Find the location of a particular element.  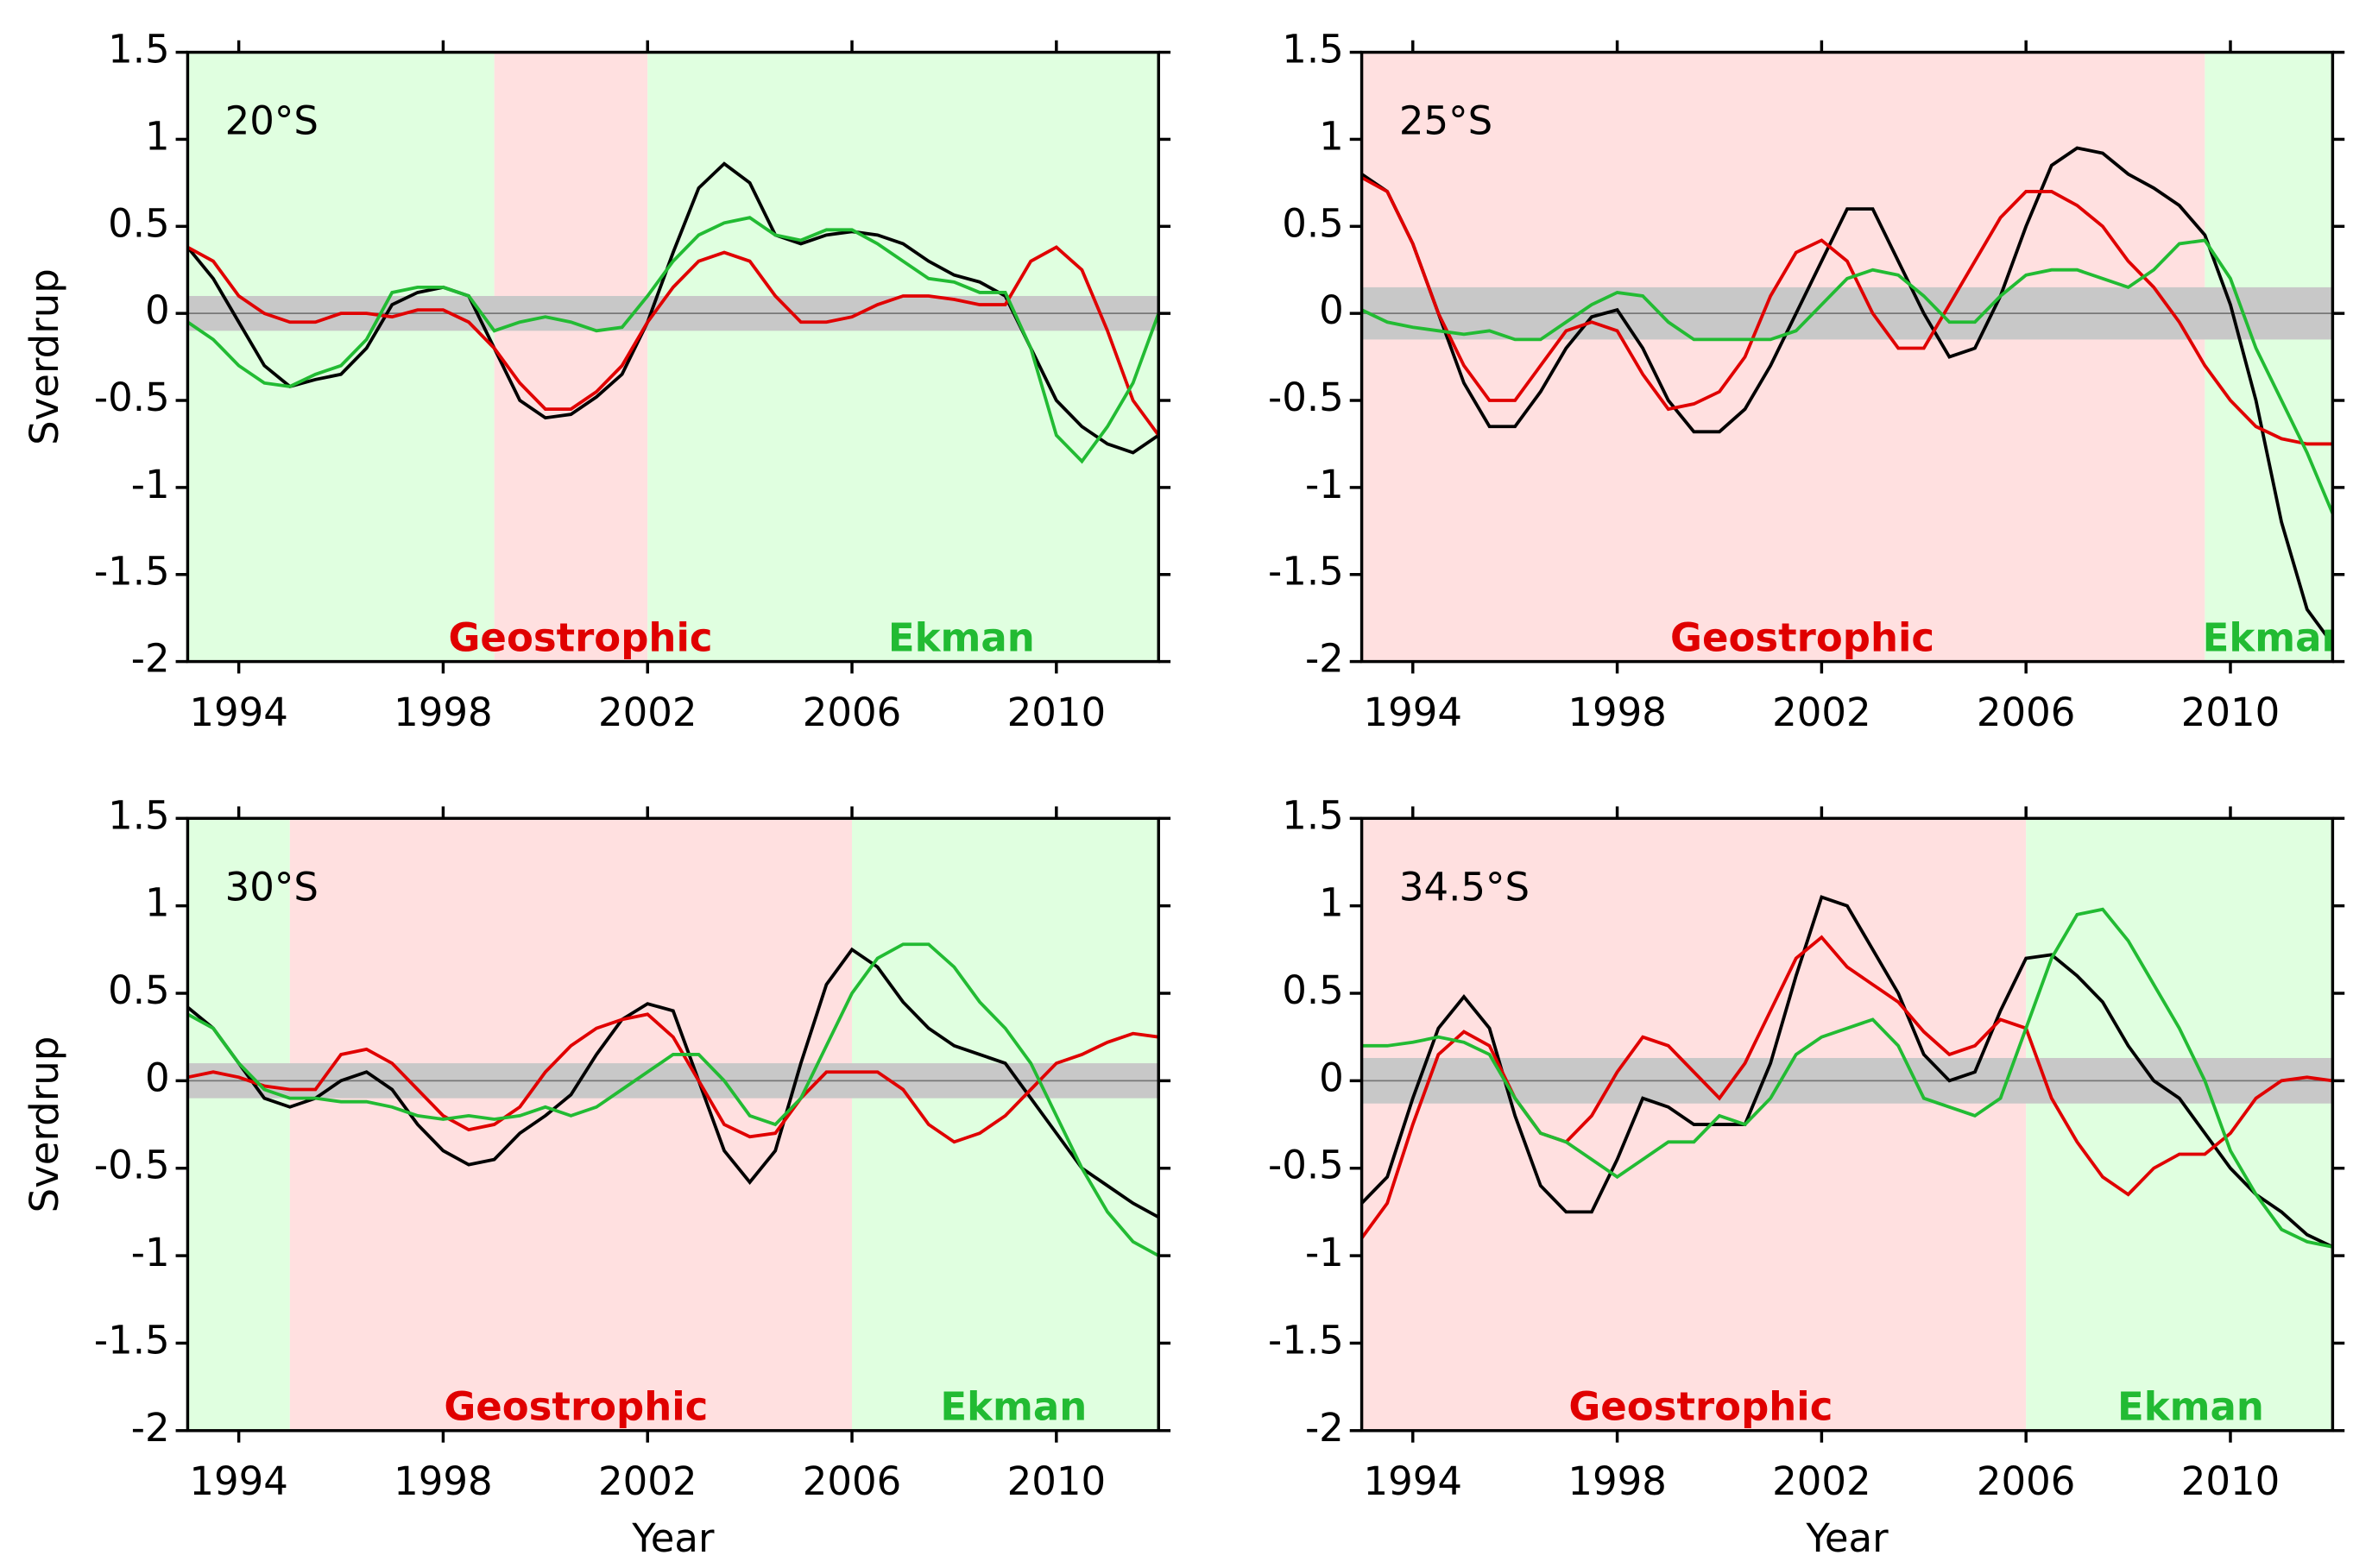

panel-label: 20°S is located at coordinates (272, 121).